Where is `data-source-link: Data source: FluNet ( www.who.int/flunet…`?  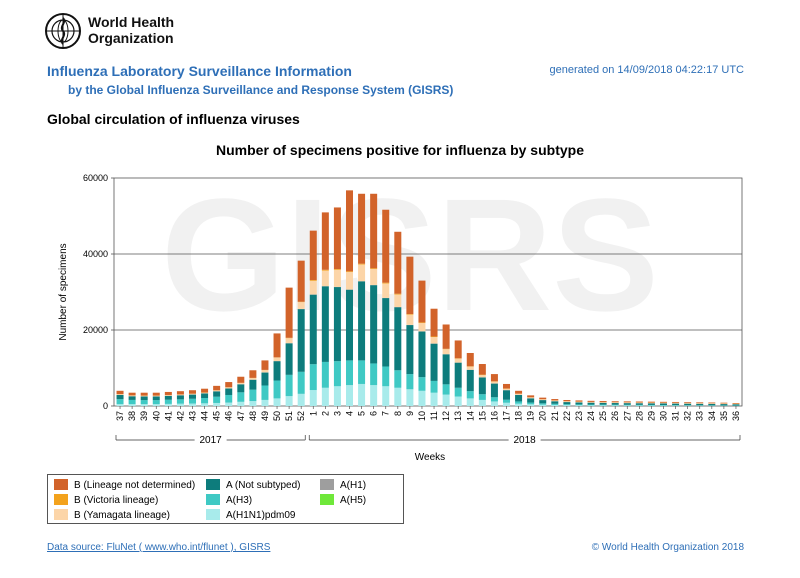
data-source-link: Data source: FluNet ( www.who.int/flunet… is located at coordinates (159, 547).